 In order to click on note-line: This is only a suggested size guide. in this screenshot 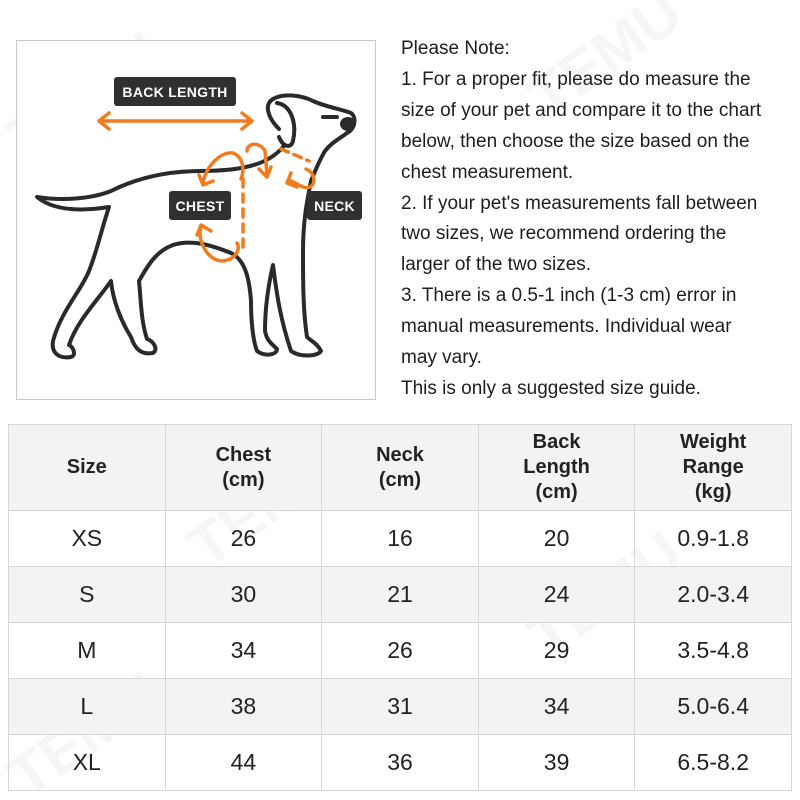, I will do `click(551, 388)`.